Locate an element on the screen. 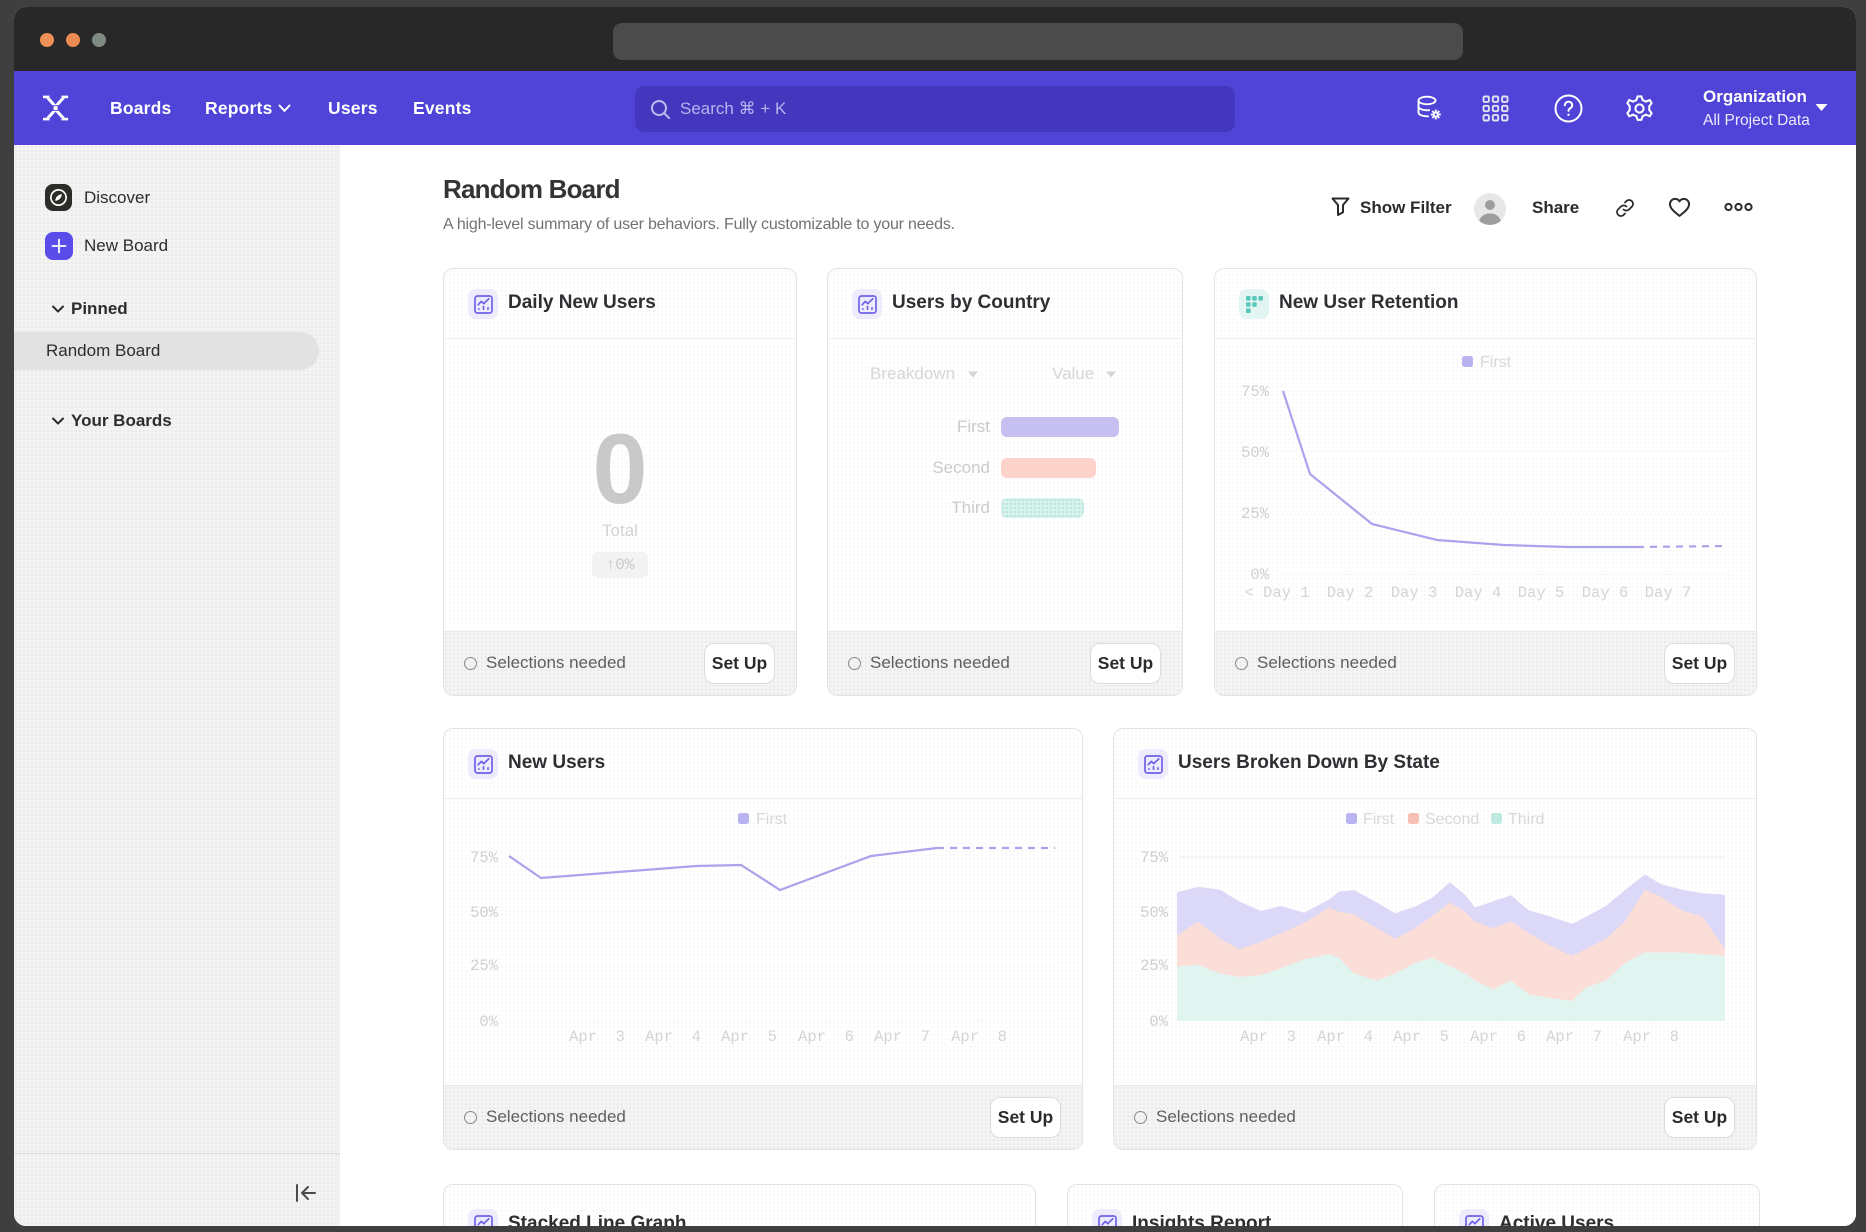 This screenshot has width=1866, height=1232. svg-text: Day 2 is located at coordinates (1350, 593).